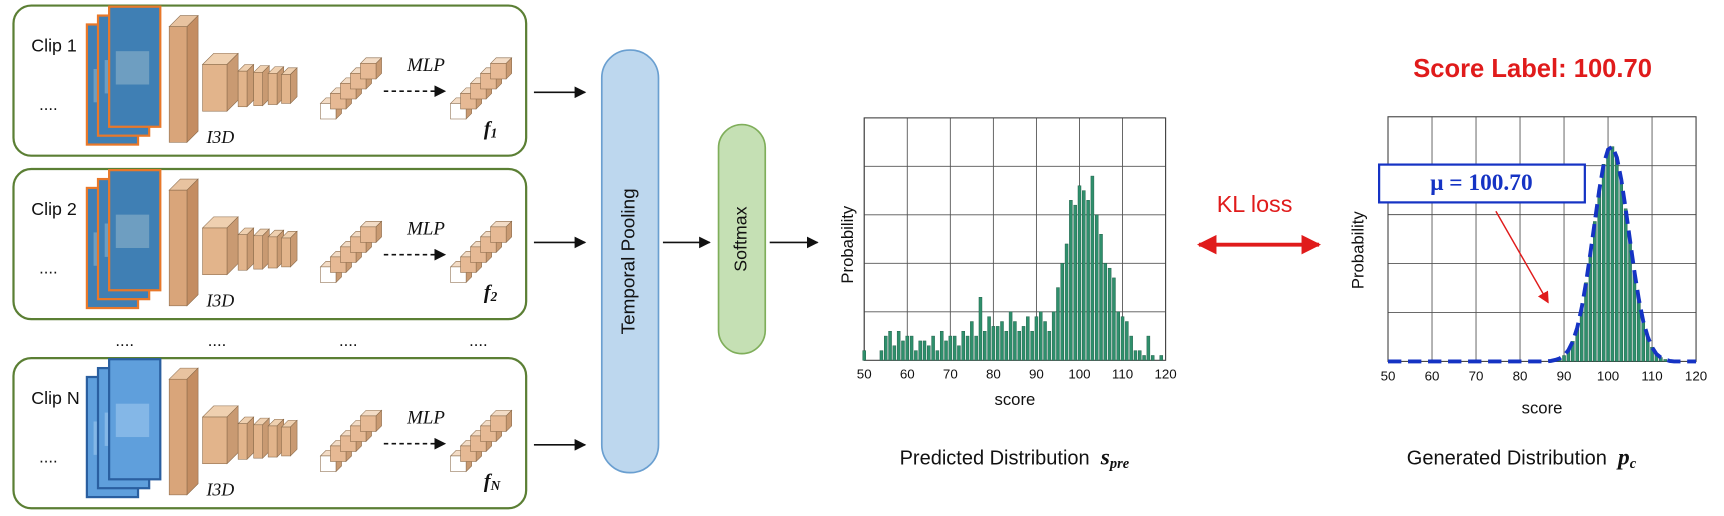 This screenshot has height=516, width=1724. What do you see at coordinates (53, 209) in the screenshot?
I see `clip-label: Clip 2` at bounding box center [53, 209].